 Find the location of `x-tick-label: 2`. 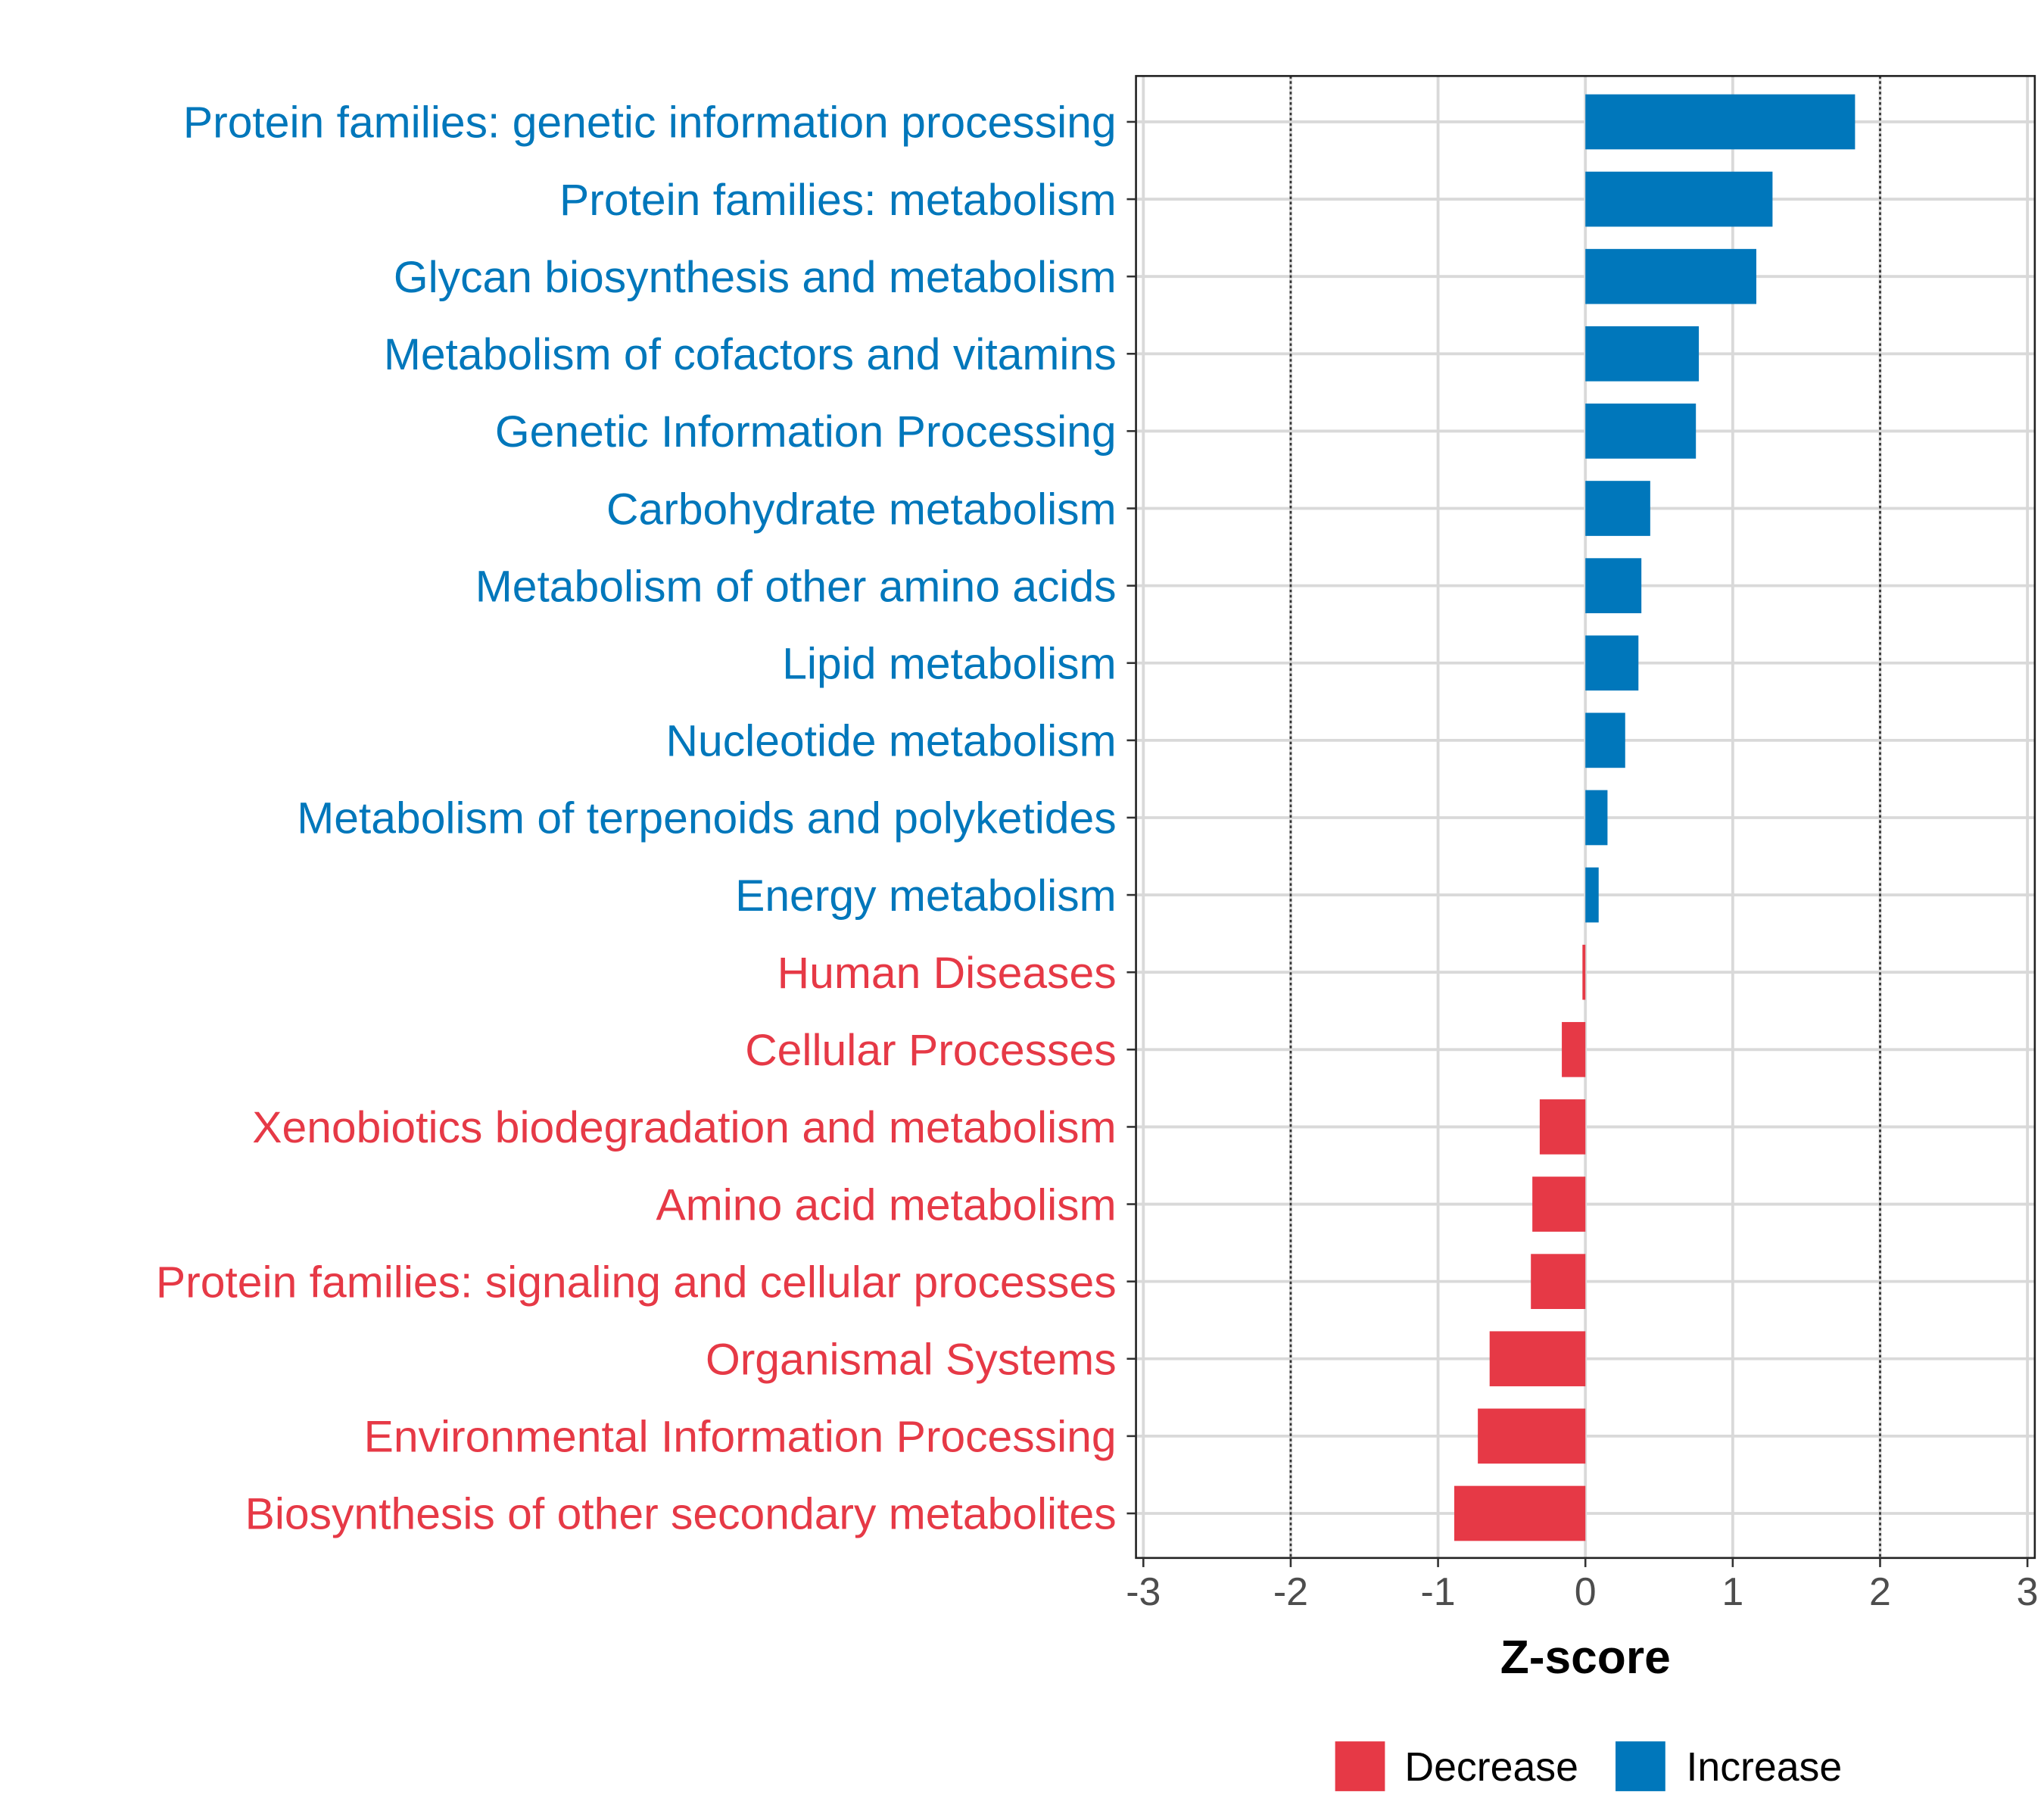

x-tick-label: 2 is located at coordinates (1880, 1592).